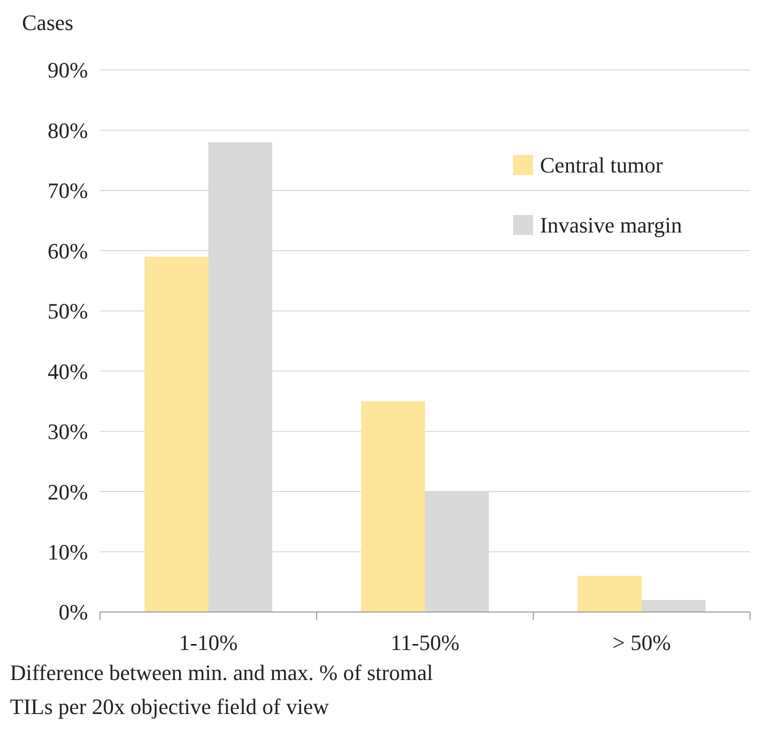 This screenshot has width=762, height=754. What do you see at coordinates (68, 491) in the screenshot?
I see `y-tick-label: 20%` at bounding box center [68, 491].